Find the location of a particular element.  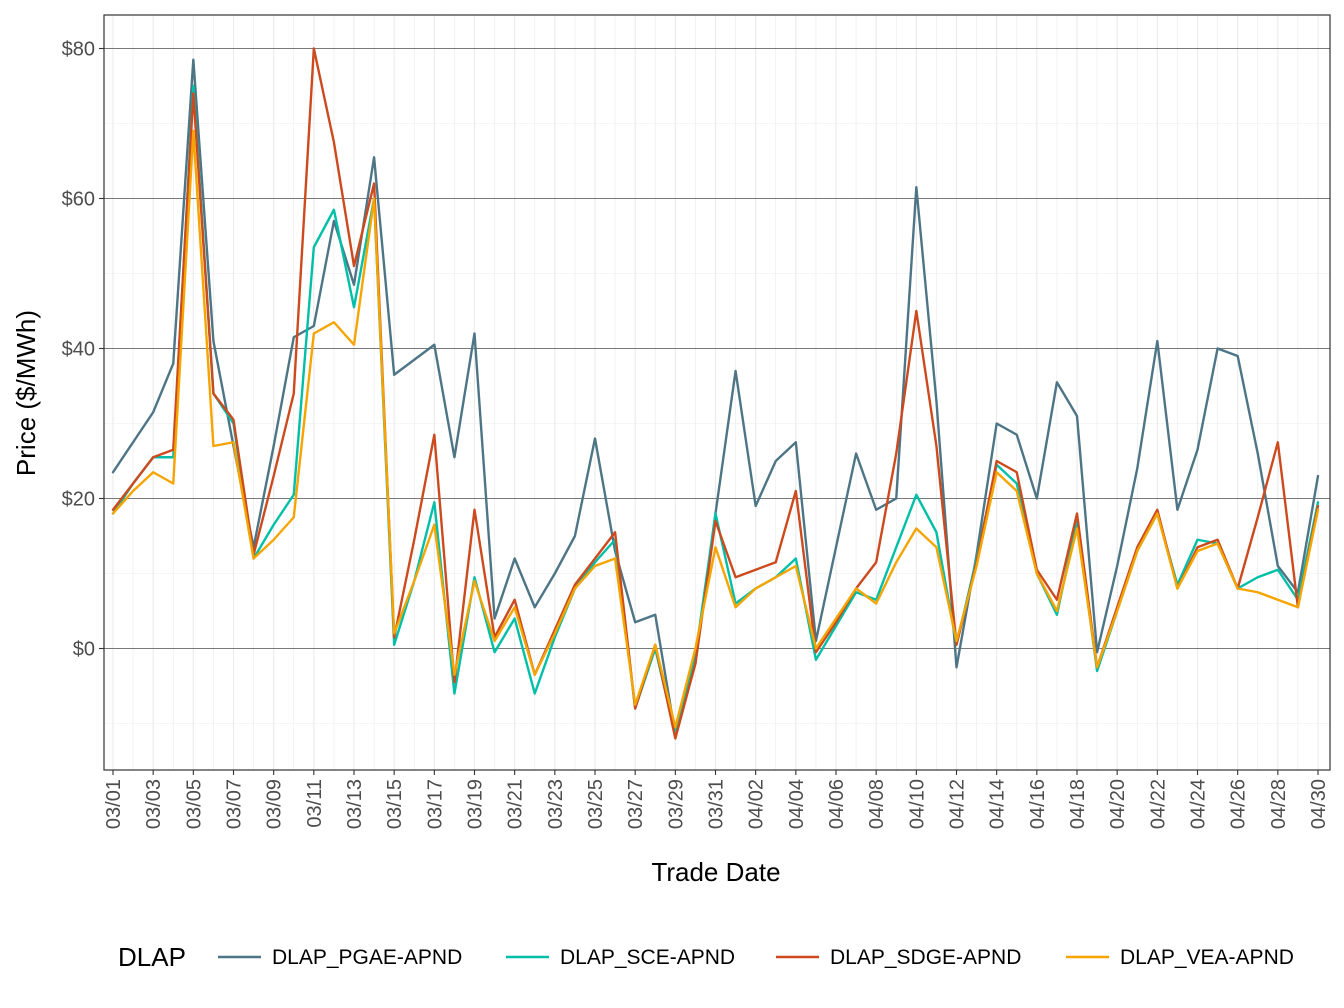

x-tick-label: 03/23 is located at coordinates (556, 804).